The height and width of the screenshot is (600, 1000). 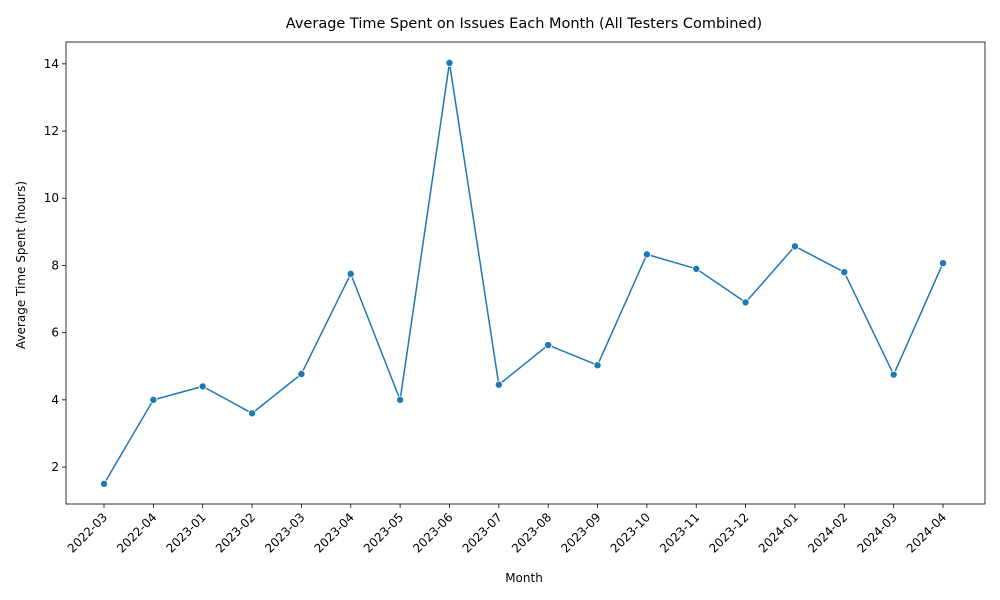 What do you see at coordinates (55, 265) in the screenshot?
I see `y-tick-label: 8` at bounding box center [55, 265].